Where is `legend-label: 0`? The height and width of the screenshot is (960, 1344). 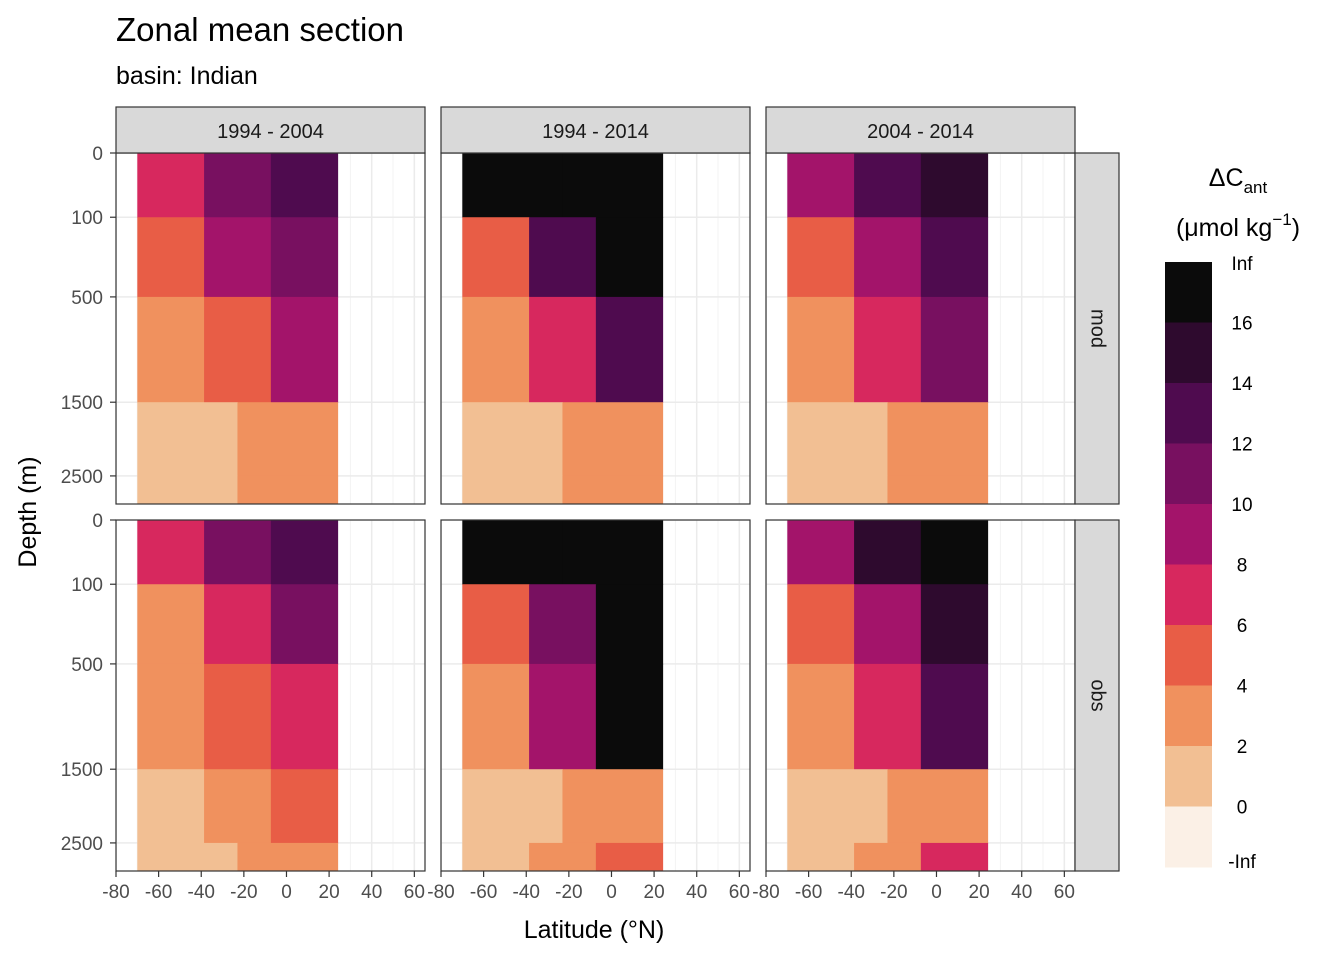 legend-label: 0 is located at coordinates (1242, 808).